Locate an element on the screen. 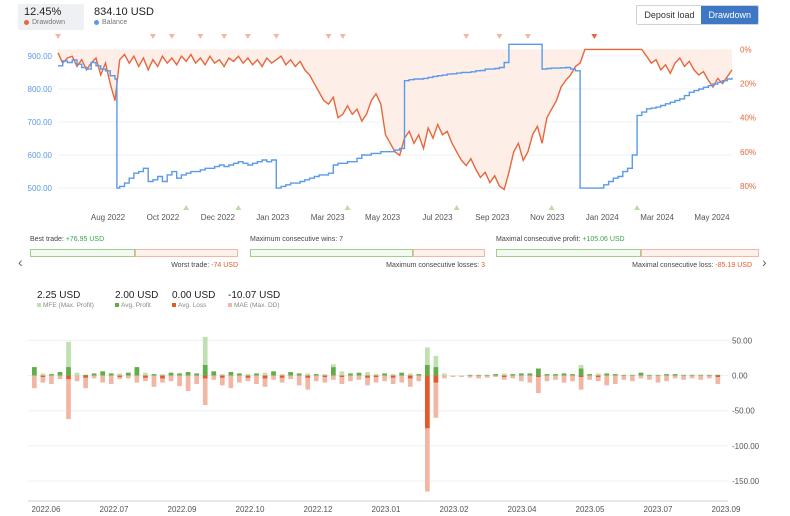 The image size is (790, 516). x-tick-label: Jan 2024 is located at coordinates (602, 217).